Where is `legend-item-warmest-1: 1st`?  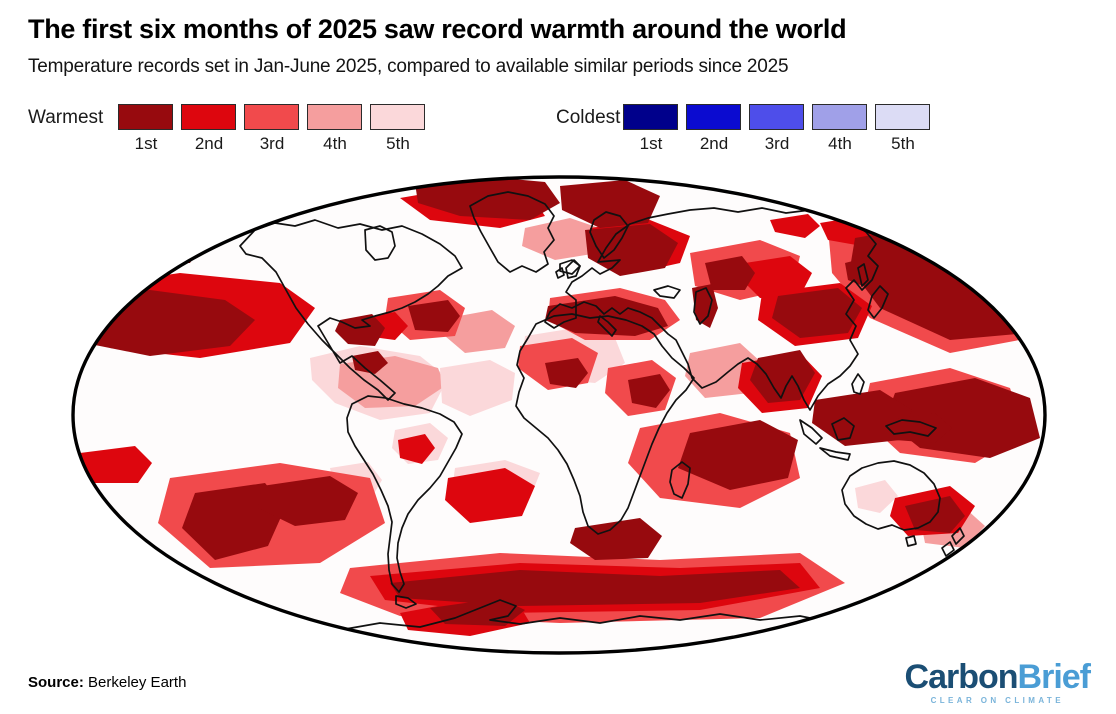 legend-item-warmest-1: 1st is located at coordinates (146, 129).